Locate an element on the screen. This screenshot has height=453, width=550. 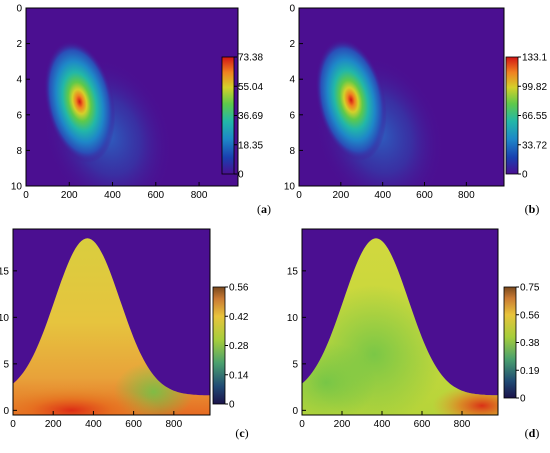
colorbar-tick-label: 133.1 is located at coordinates (534, 58).